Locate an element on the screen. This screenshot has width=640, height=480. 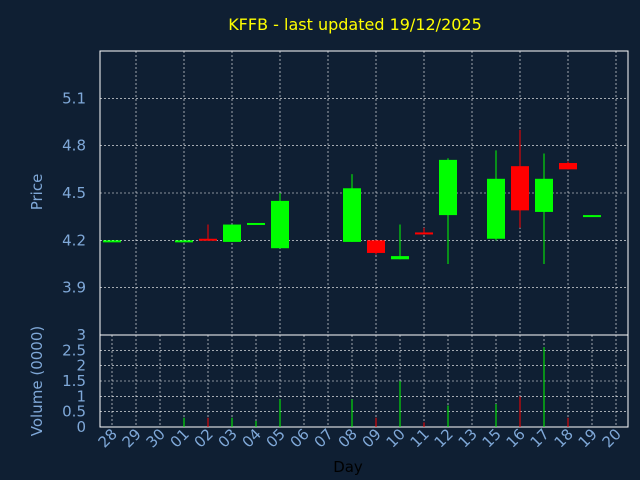
price-axis-label: Price is located at coordinates (37, 192).